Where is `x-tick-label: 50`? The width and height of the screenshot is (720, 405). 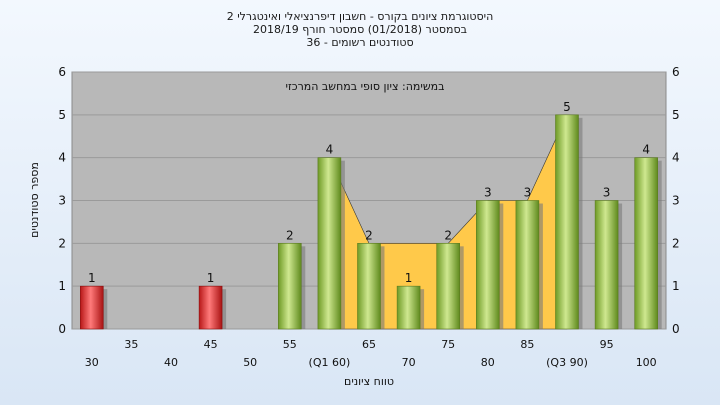
x-tick-label: 50 is located at coordinates (250, 362).